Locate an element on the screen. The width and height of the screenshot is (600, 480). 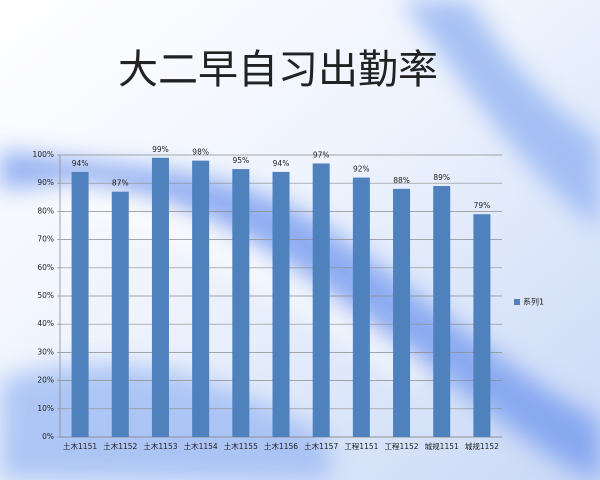
y-tick-label: 70% is located at coordinates (45, 239).